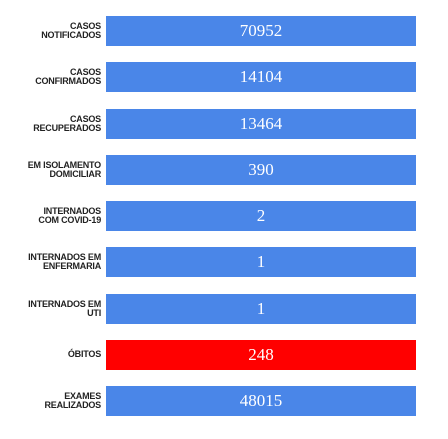  Describe the element at coordinates (72, 211) in the screenshot. I see `label-line: INTERNADOS` at that location.